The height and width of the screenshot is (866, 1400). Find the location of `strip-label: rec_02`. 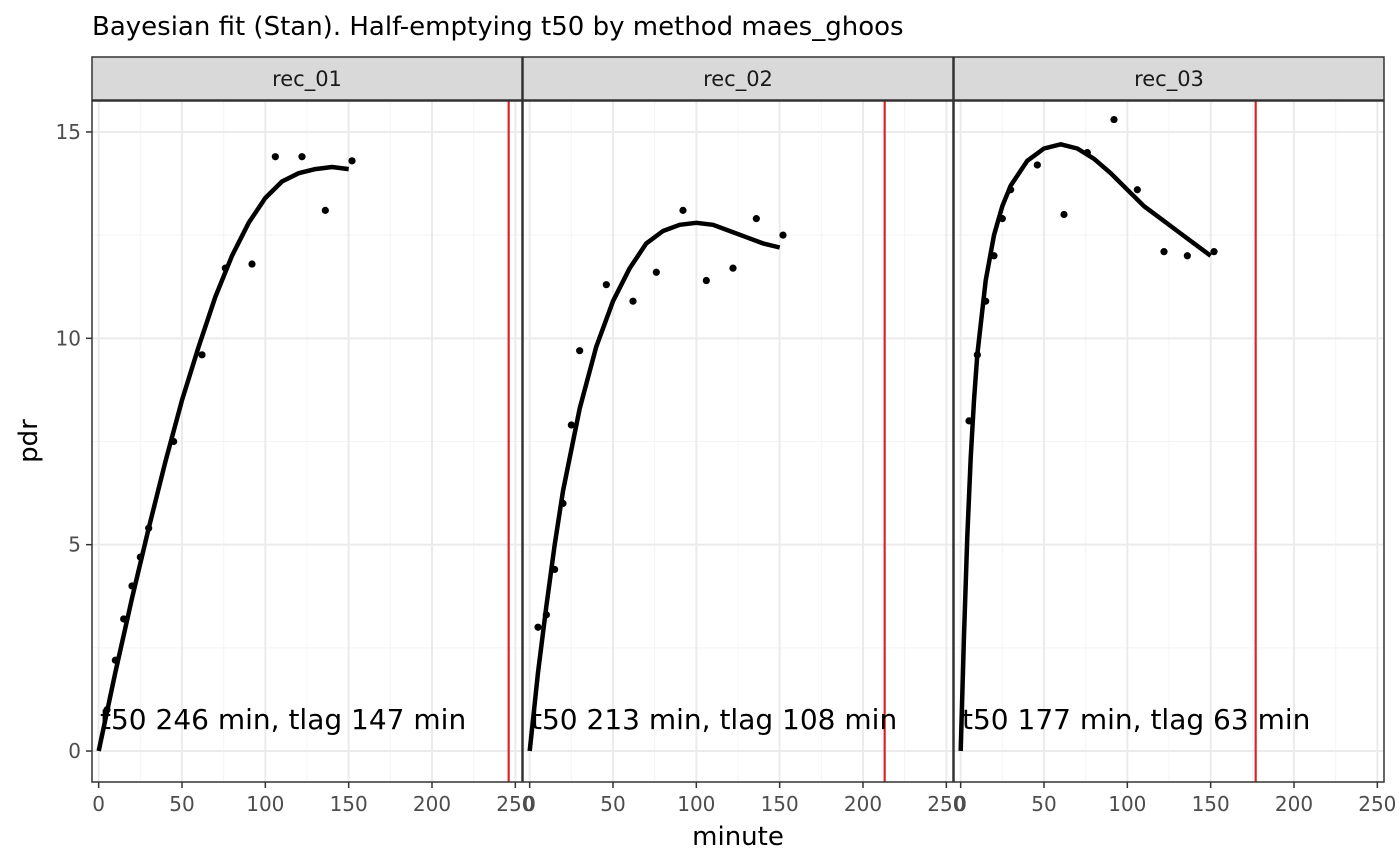

strip-label: rec_02 is located at coordinates (738, 79).